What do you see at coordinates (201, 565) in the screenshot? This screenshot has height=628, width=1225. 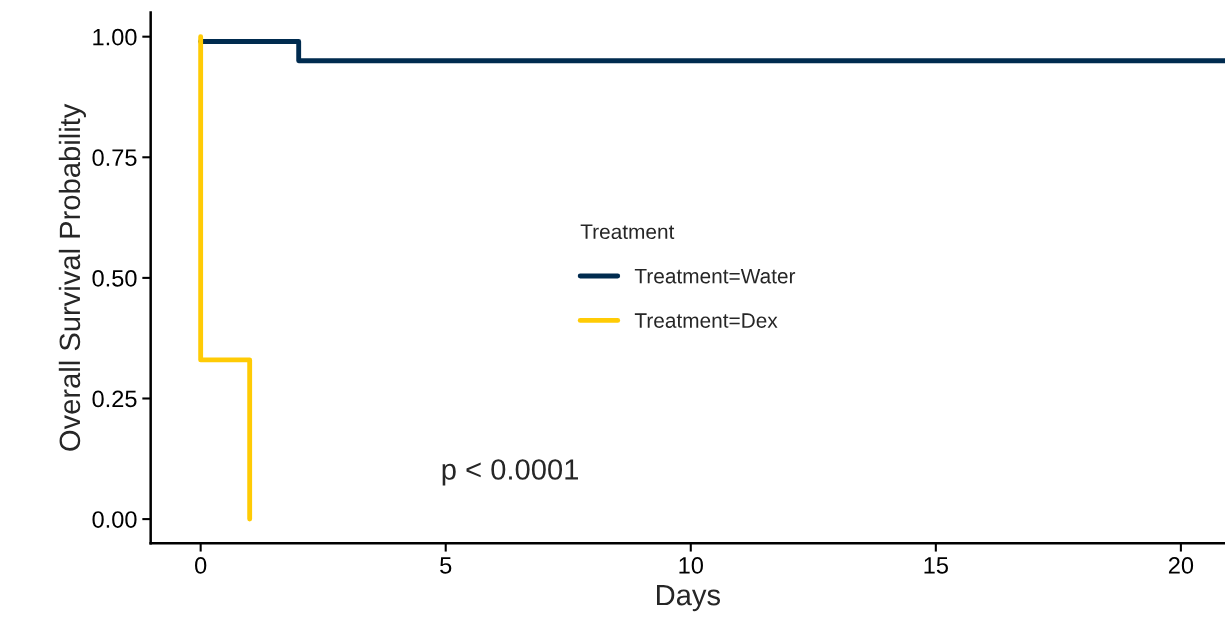 I see `x-tick-label: 0` at bounding box center [201, 565].